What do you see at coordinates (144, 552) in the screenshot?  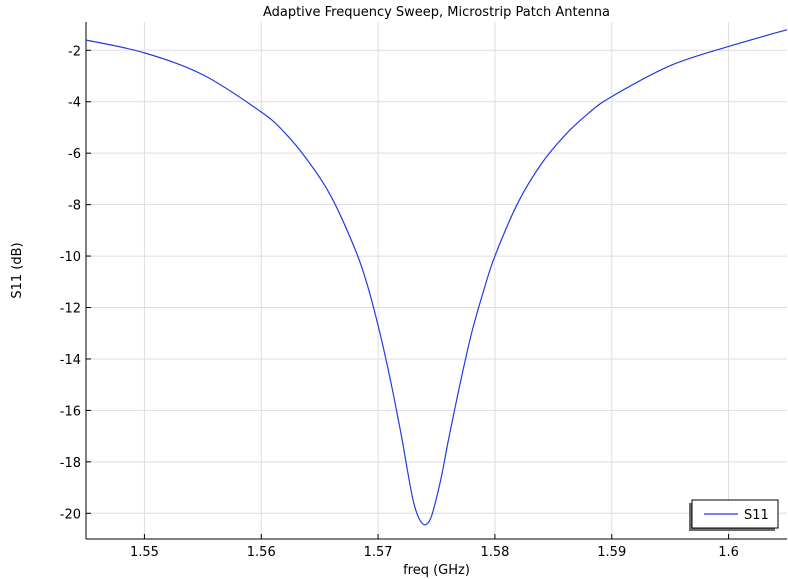 I see `x-tick-label: 1.55` at bounding box center [144, 552].